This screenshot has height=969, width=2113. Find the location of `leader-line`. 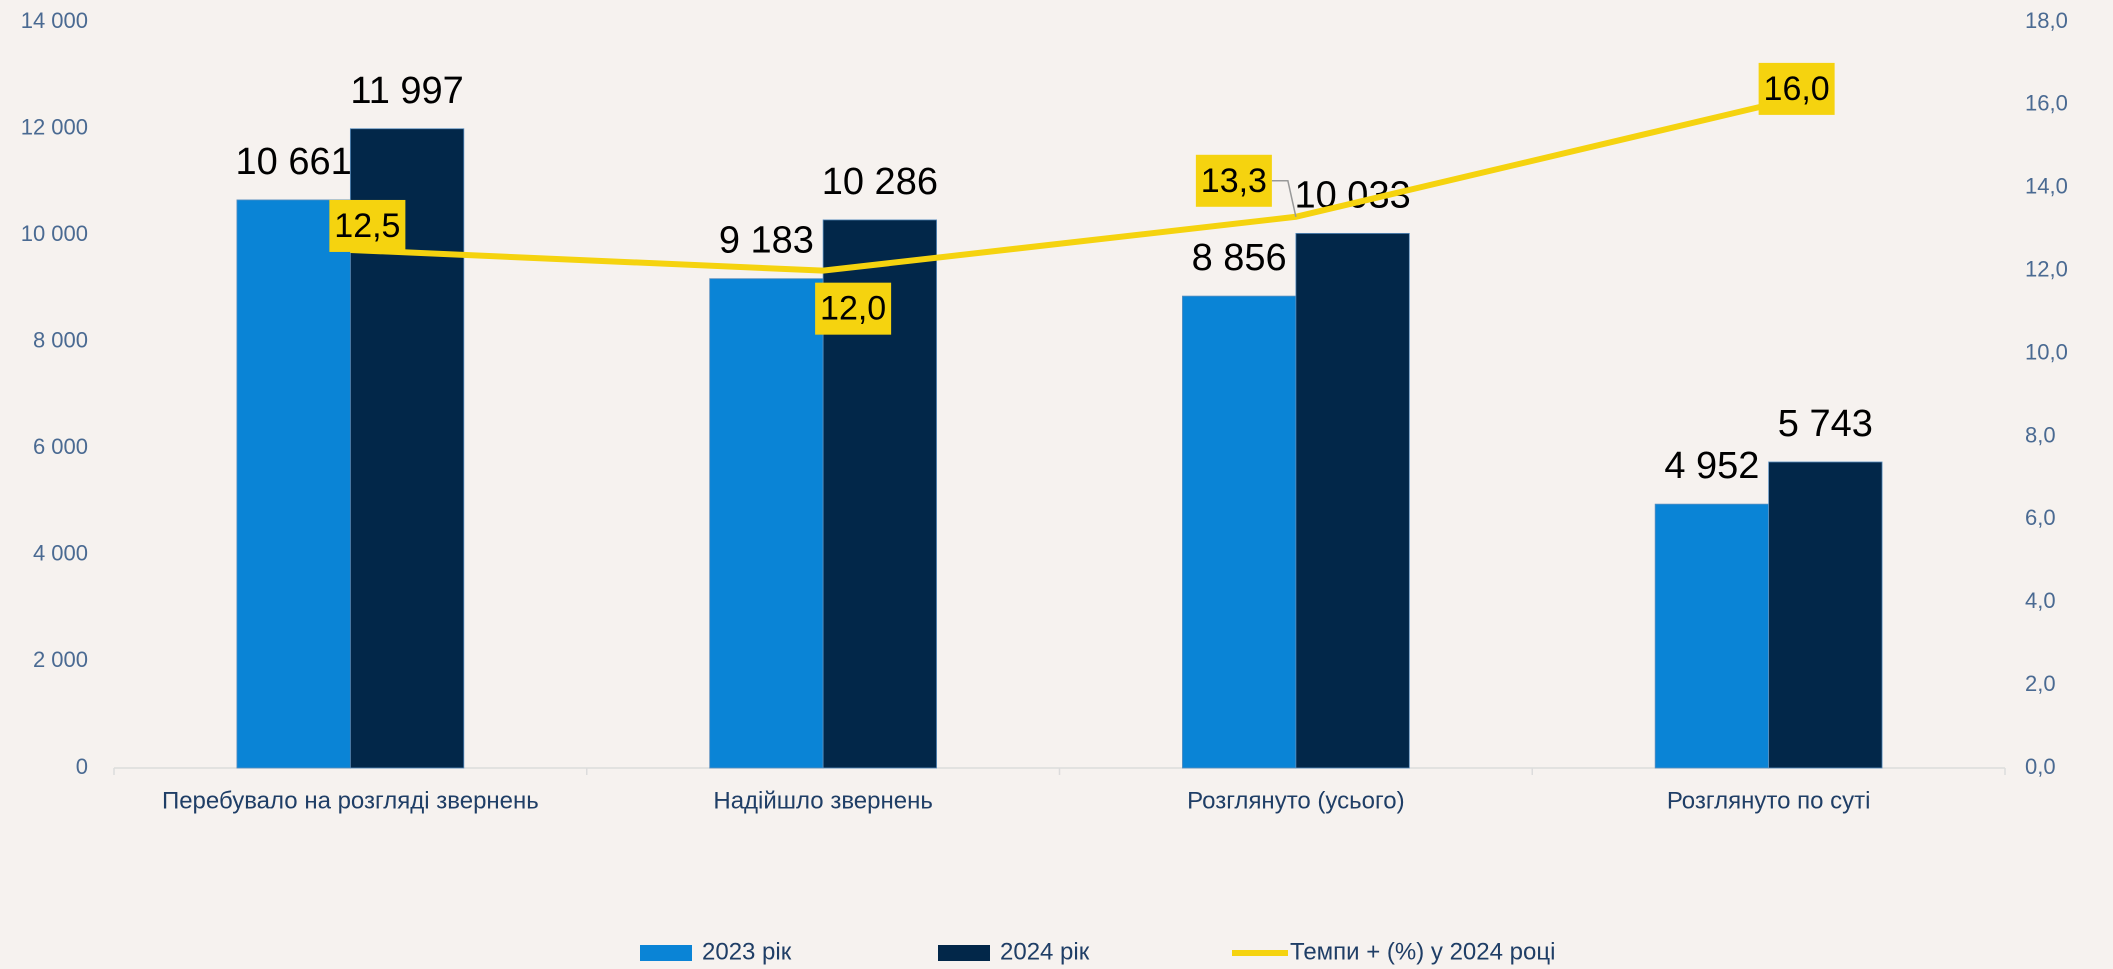

leader-line is located at coordinates (1284, 198).